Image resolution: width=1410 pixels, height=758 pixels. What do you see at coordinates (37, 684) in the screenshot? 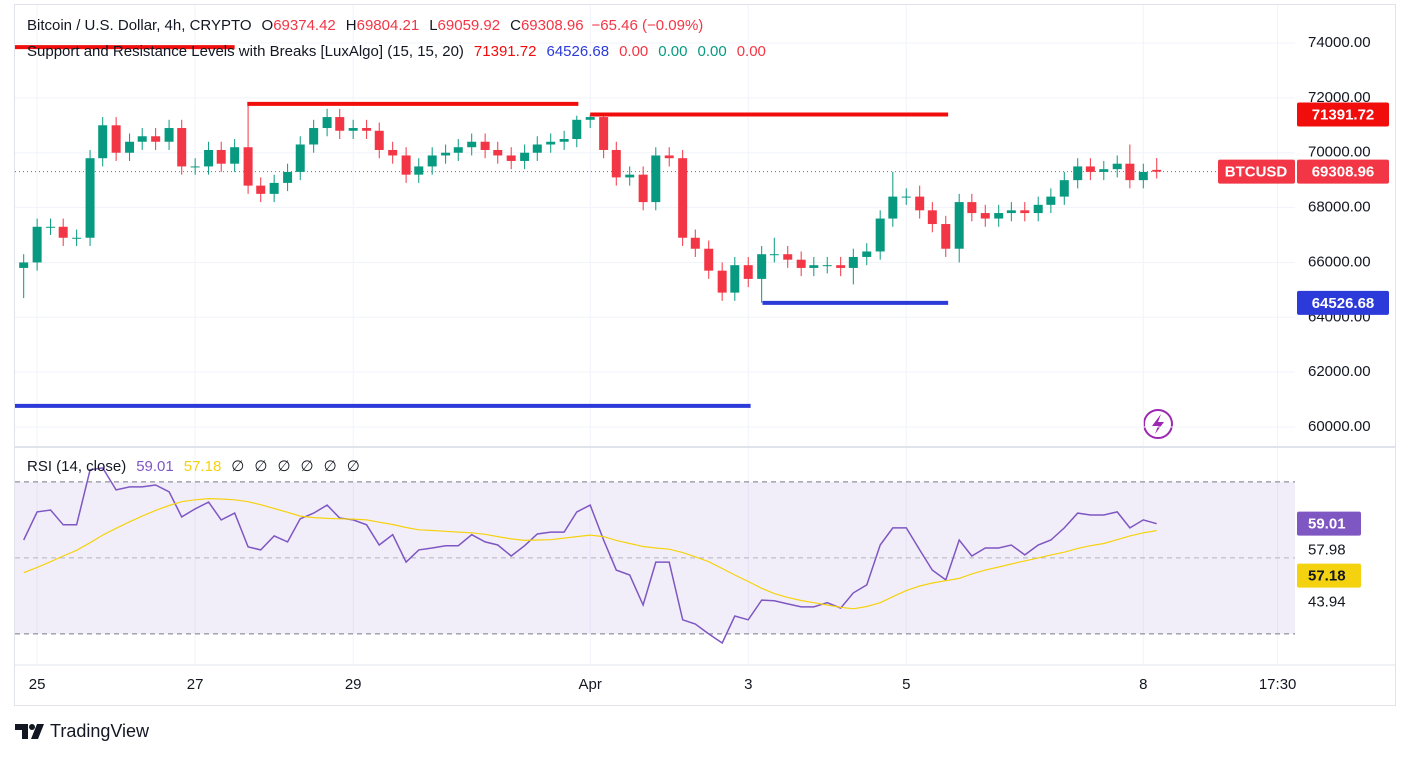
I see `x-tick-label: 25` at bounding box center [37, 684].